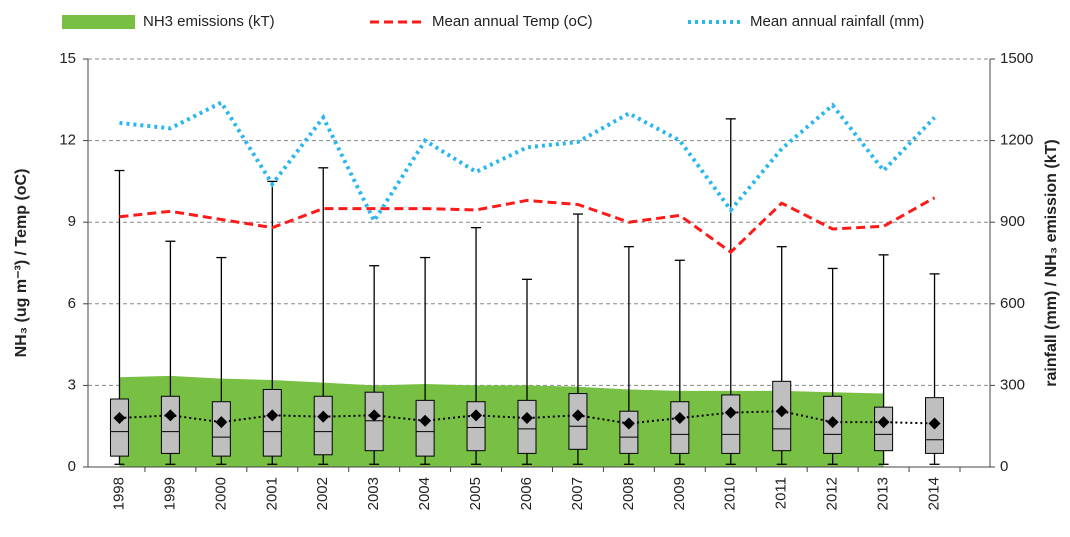  I want to click on y-axis-label: NH₃ (ug m⁻³) / Temp (oC), so click(21, 263).